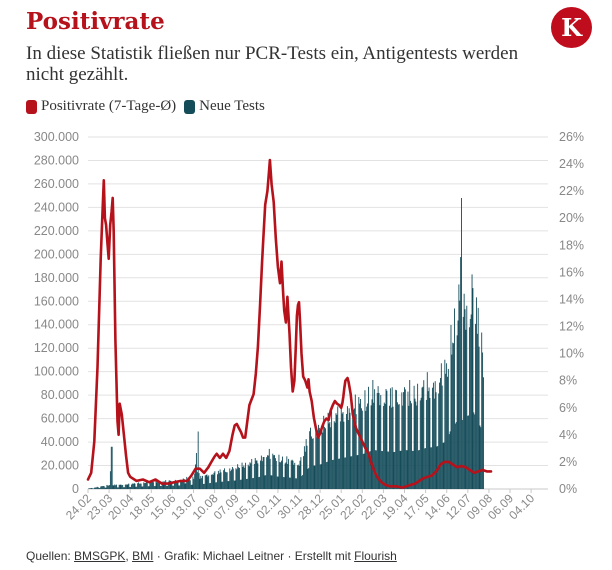  What do you see at coordinates (571, 245) in the screenshot?
I see `y-tick-right: 18%` at bounding box center [571, 245].